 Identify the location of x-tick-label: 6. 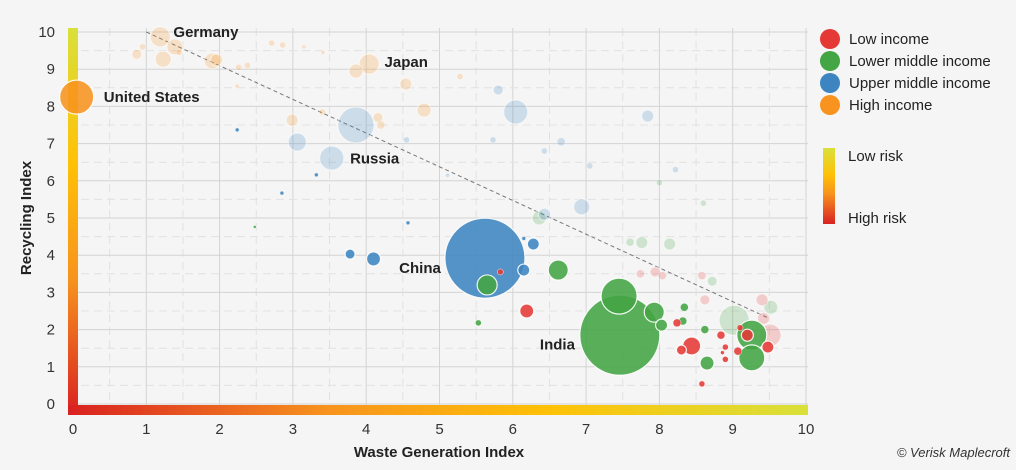
(513, 429).